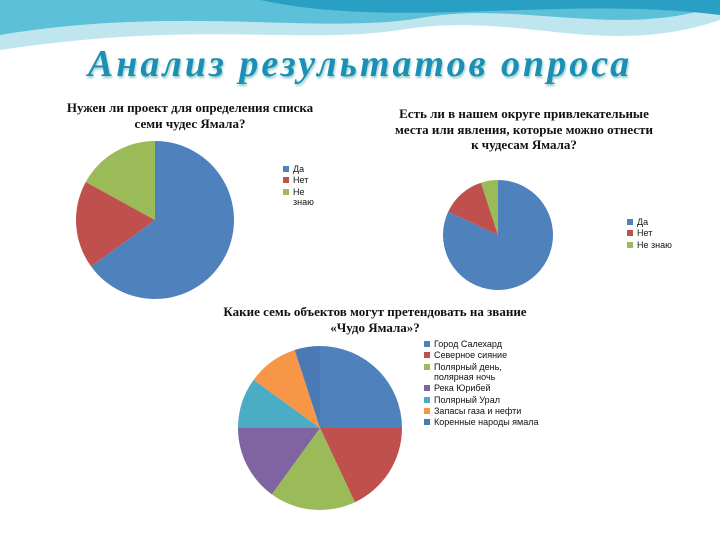  I want to click on legend-label: Запасы газа и нефти, so click(478, 411).